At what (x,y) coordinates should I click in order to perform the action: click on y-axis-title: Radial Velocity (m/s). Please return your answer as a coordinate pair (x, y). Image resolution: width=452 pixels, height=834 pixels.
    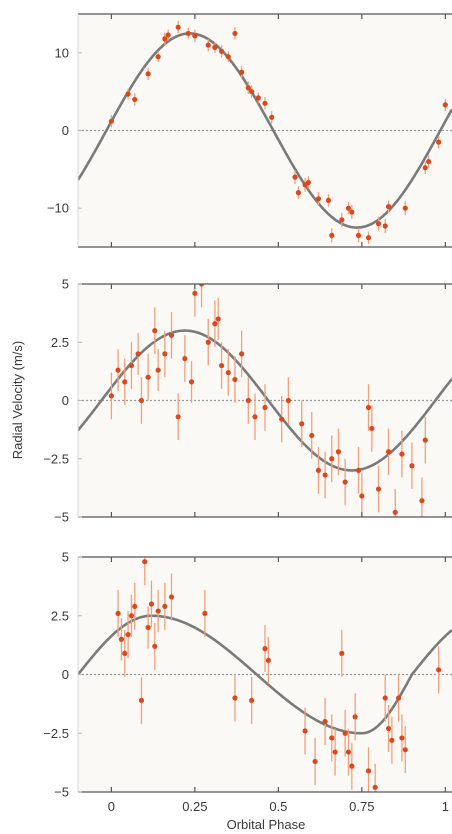
    Looking at the image, I should click on (17, 400).